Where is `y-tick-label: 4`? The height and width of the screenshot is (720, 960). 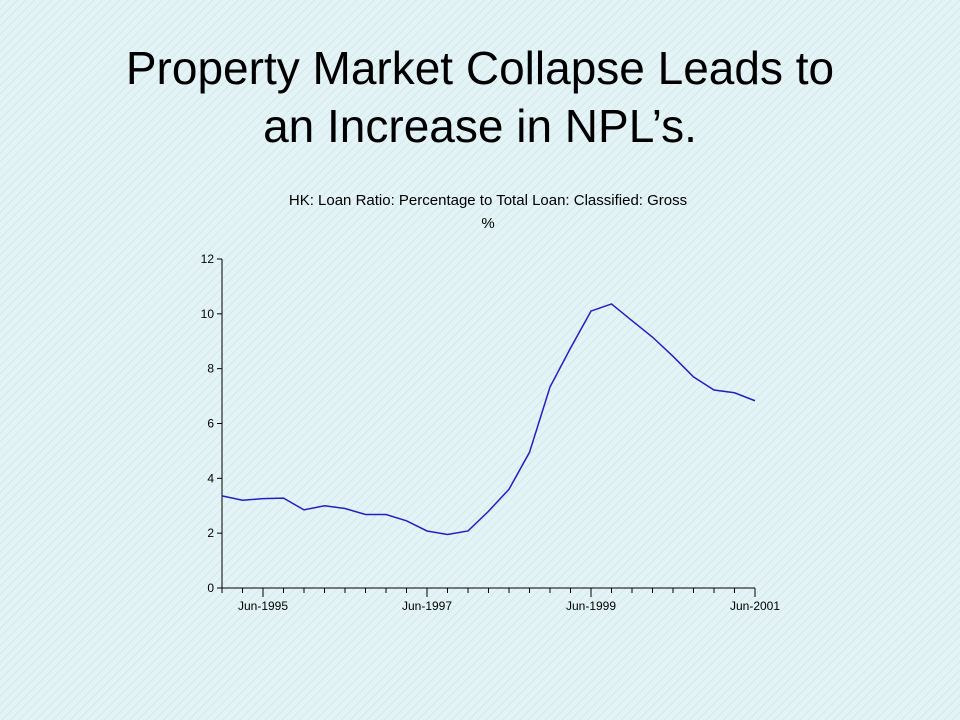
y-tick-label: 4 is located at coordinates (210, 478).